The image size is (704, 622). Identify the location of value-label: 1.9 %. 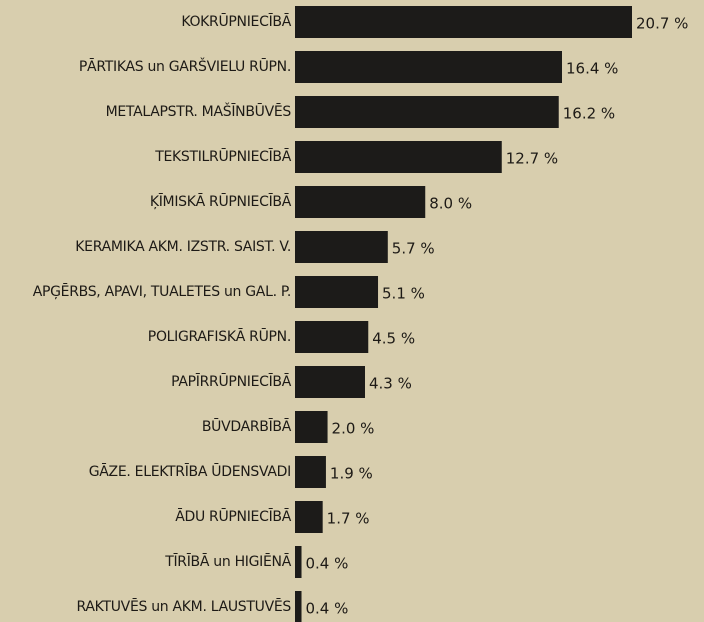
(351, 474).